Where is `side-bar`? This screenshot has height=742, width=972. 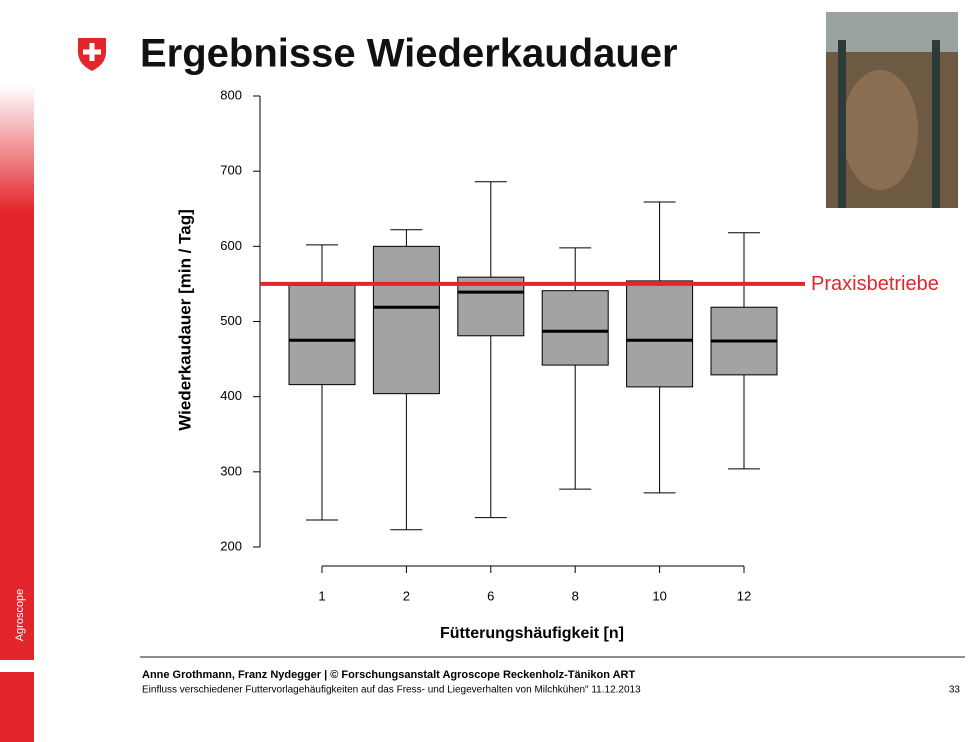 side-bar is located at coordinates (17, 372).